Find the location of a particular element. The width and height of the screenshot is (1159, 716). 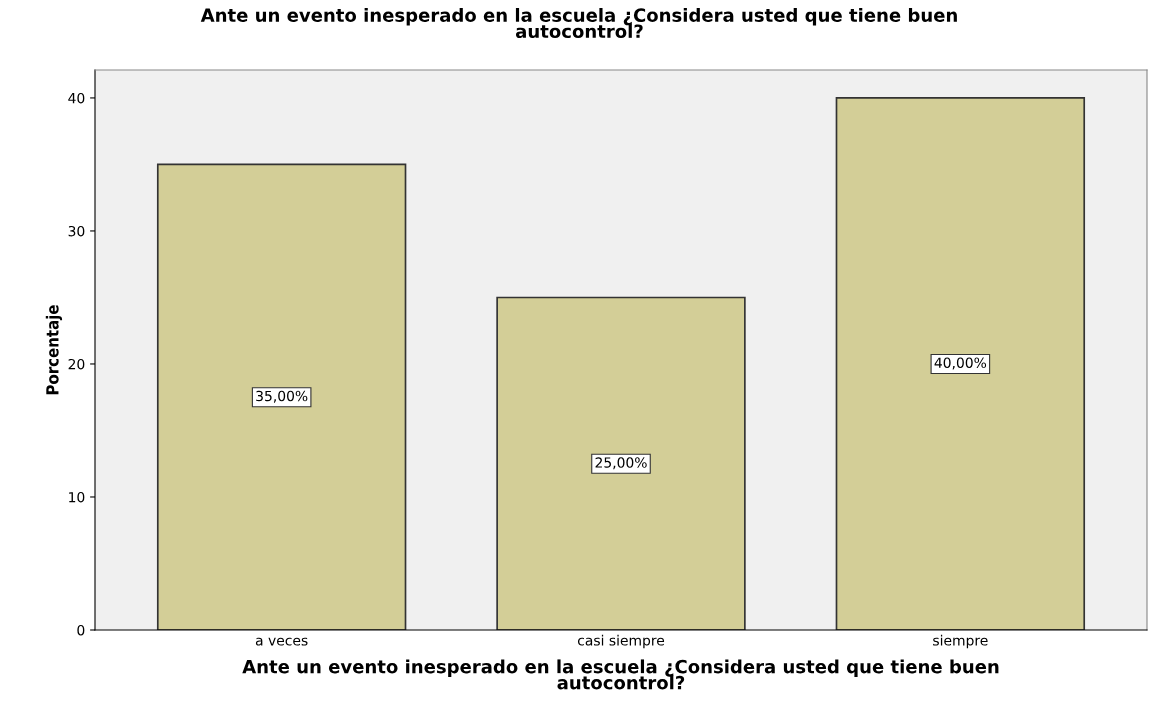

y-tick-label: 30 is located at coordinates (76, 231).